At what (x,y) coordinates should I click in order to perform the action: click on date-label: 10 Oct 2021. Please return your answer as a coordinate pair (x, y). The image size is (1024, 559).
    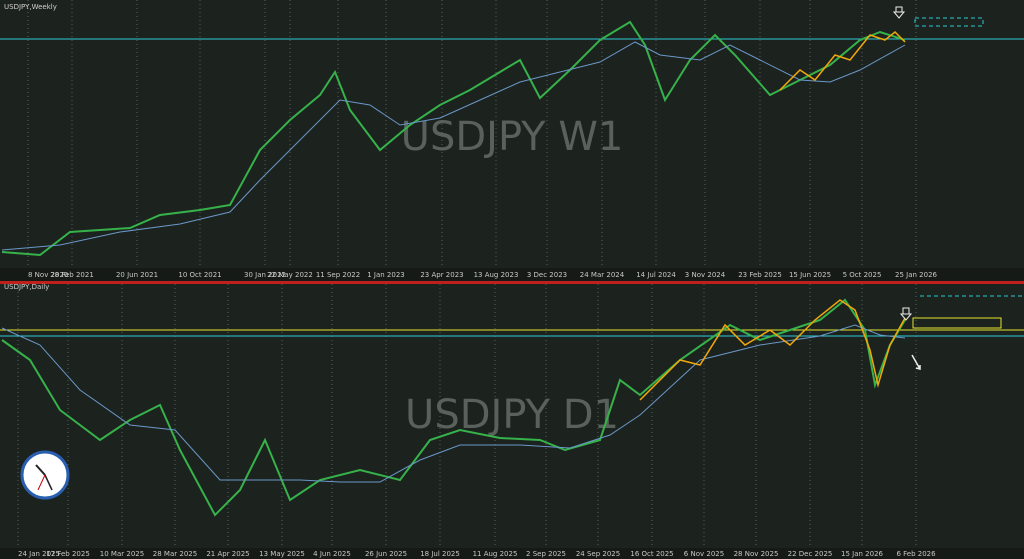
    Looking at the image, I should click on (199, 275).